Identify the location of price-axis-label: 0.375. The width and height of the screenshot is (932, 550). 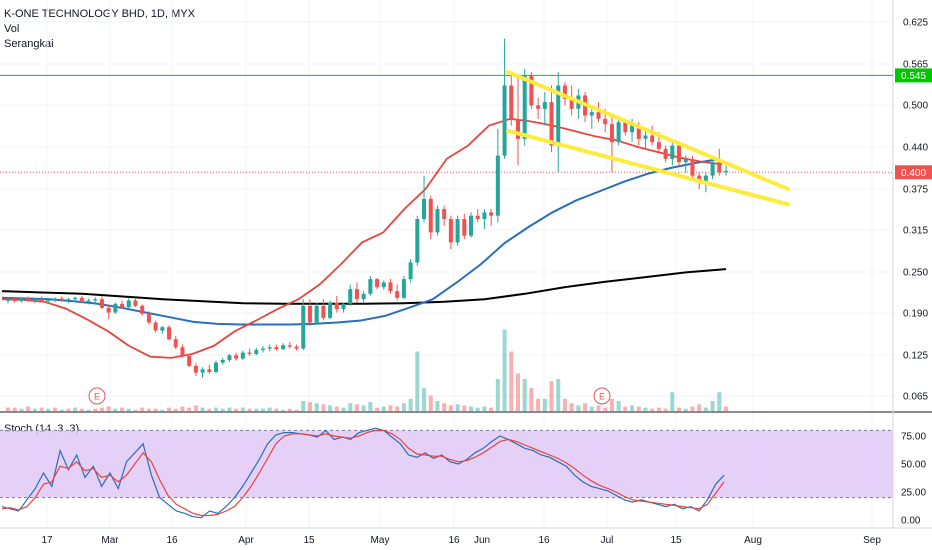
(915, 190).